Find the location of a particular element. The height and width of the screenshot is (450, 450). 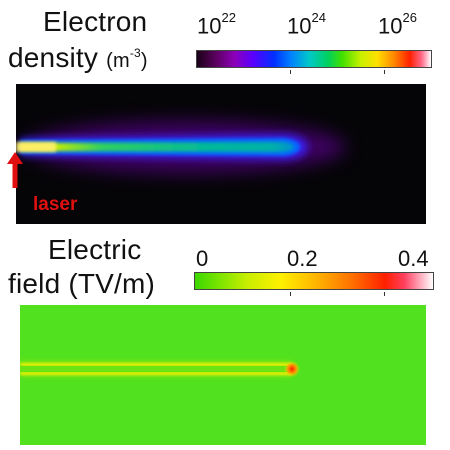

laser-label: laser is located at coordinates (55, 204).